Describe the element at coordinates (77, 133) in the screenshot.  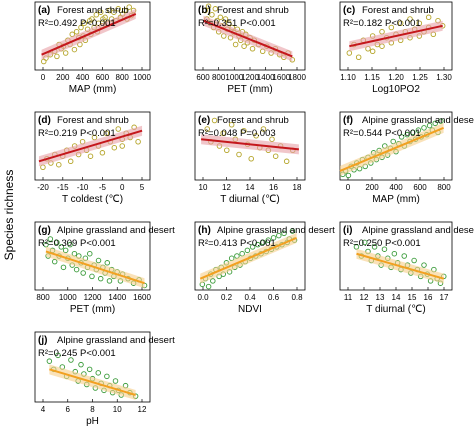
I see `stats-text: R²=0.219 P<0.001` at that location.